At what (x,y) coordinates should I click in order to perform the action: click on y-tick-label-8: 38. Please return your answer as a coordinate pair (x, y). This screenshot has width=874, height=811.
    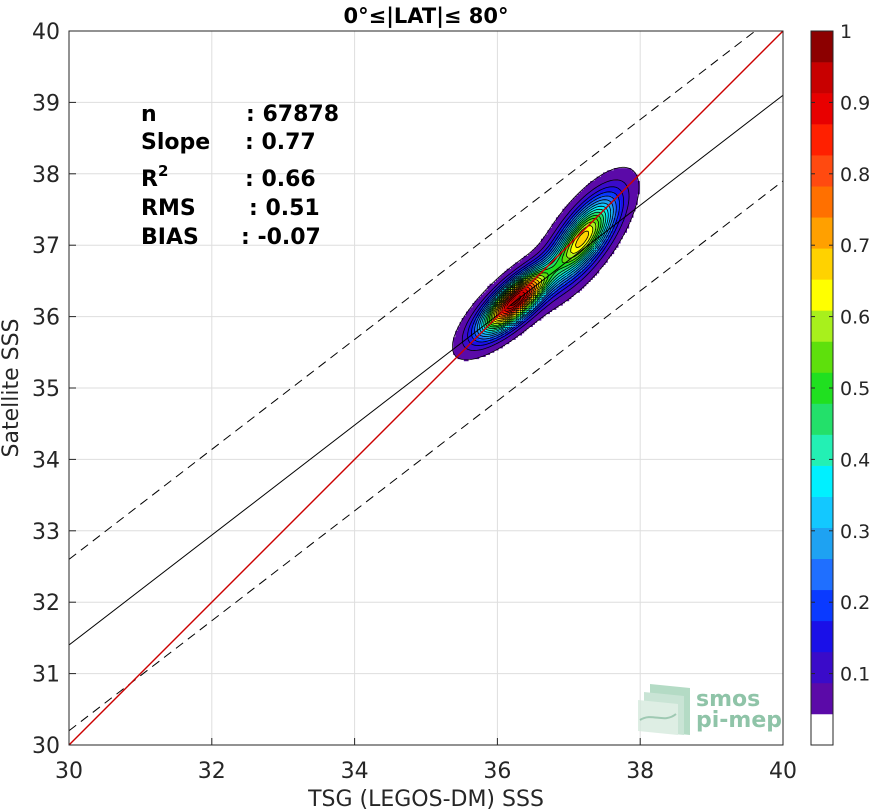
    Looking at the image, I should click on (46, 175).